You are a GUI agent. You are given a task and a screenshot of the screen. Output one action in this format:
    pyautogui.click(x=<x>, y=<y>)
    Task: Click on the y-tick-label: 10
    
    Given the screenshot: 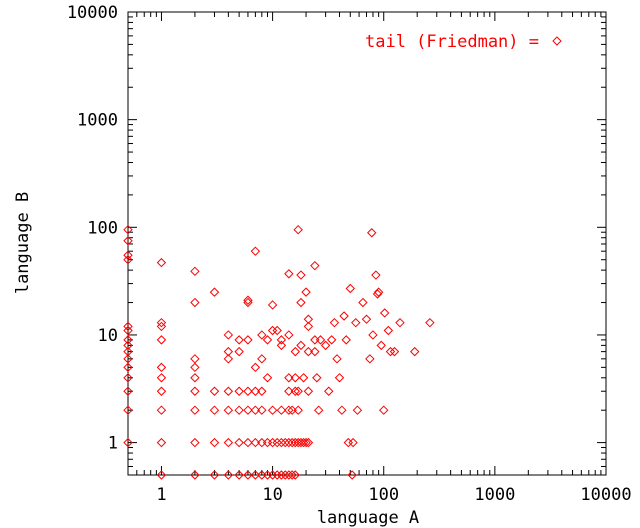 What is the action you would take?
    pyautogui.click(x=108, y=336)
    